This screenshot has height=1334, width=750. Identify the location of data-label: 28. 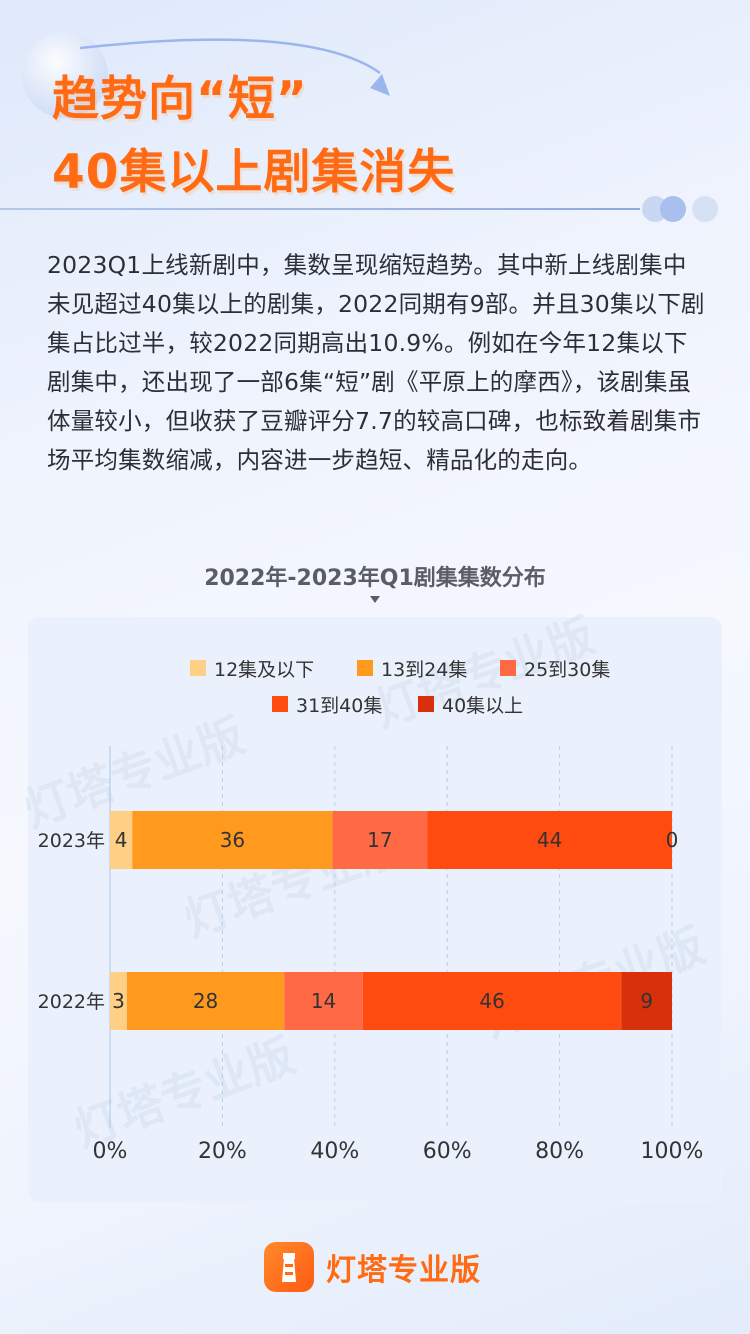
(205, 1001).